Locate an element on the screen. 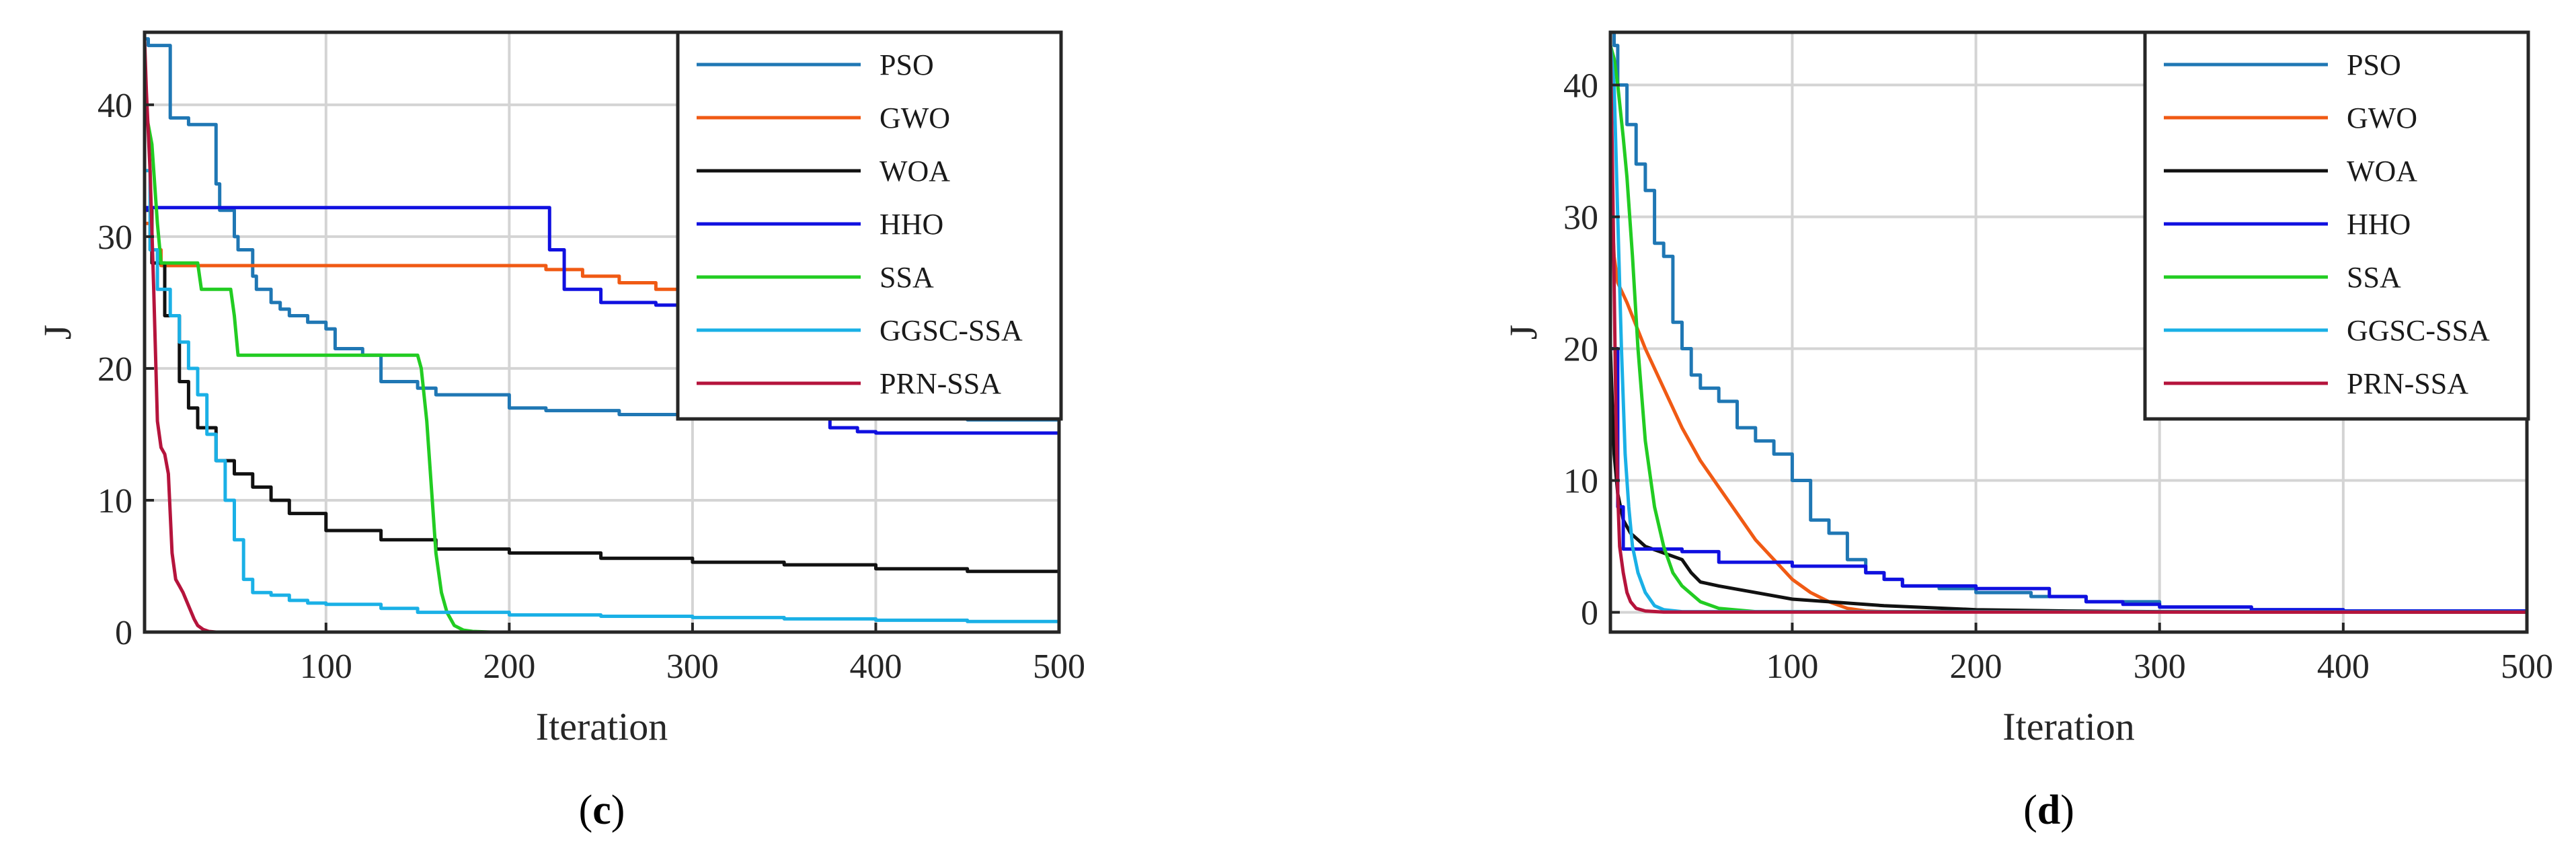 This screenshot has width=2576, height=856. series-line-hho is located at coordinates (2069, 480).